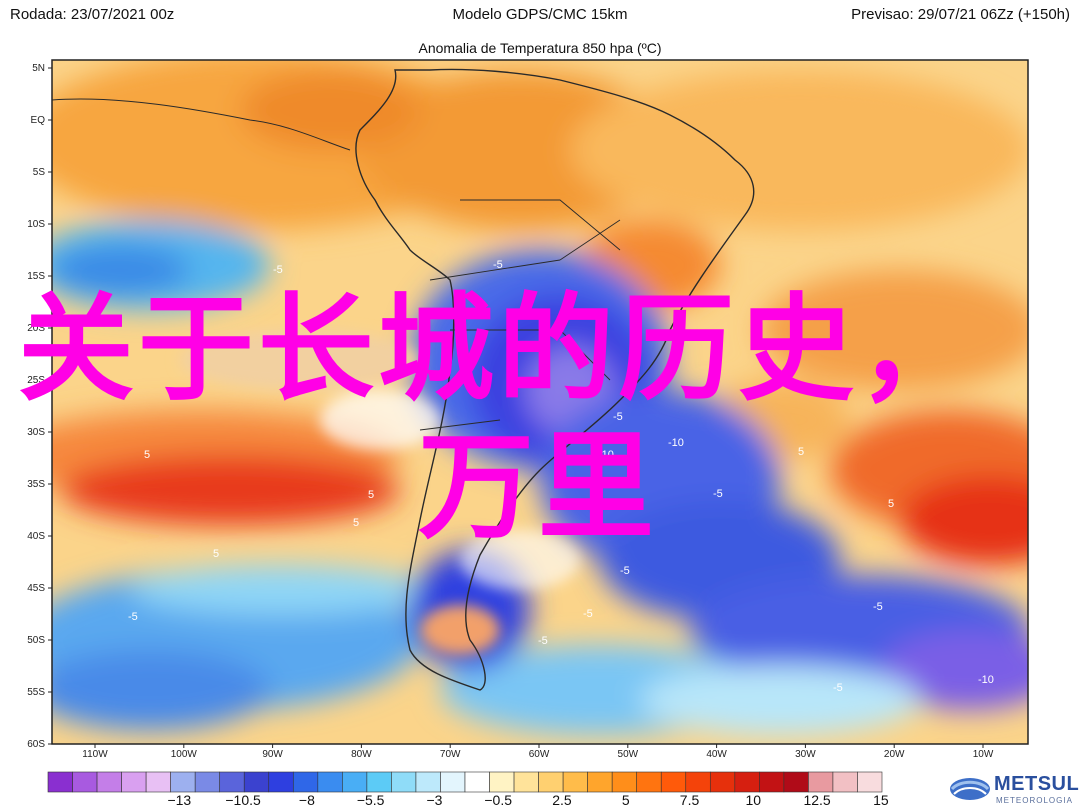  Describe the element at coordinates (1034, 800) in the screenshot. I see `brand-tagline: METEOROLOGIA` at that location.